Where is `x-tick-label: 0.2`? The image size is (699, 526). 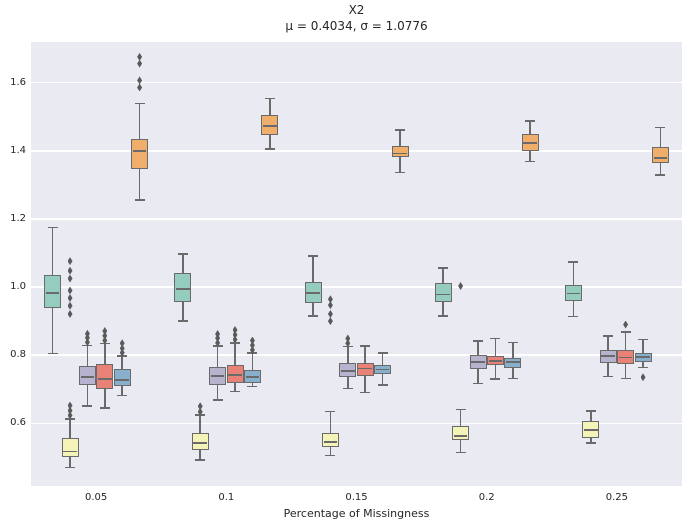
x-tick-label: 0.2 is located at coordinates (486, 497).